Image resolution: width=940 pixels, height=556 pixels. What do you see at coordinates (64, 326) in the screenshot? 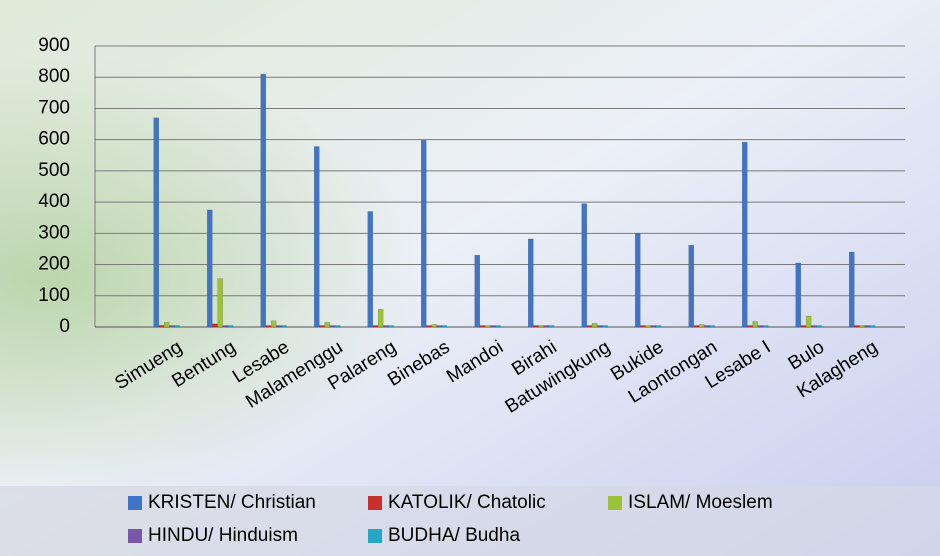
I see `y-tick-label: 0` at bounding box center [64, 326].